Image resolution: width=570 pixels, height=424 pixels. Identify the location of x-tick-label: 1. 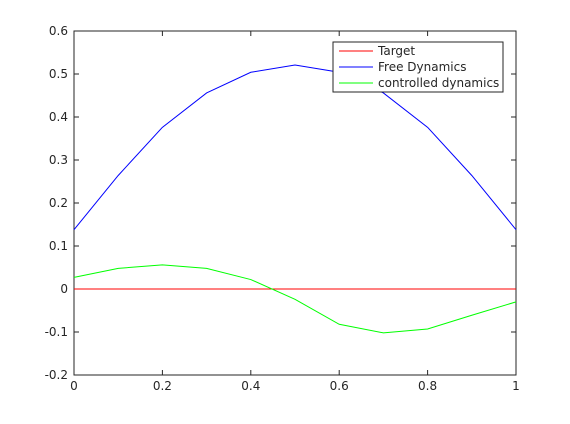
(516, 386).